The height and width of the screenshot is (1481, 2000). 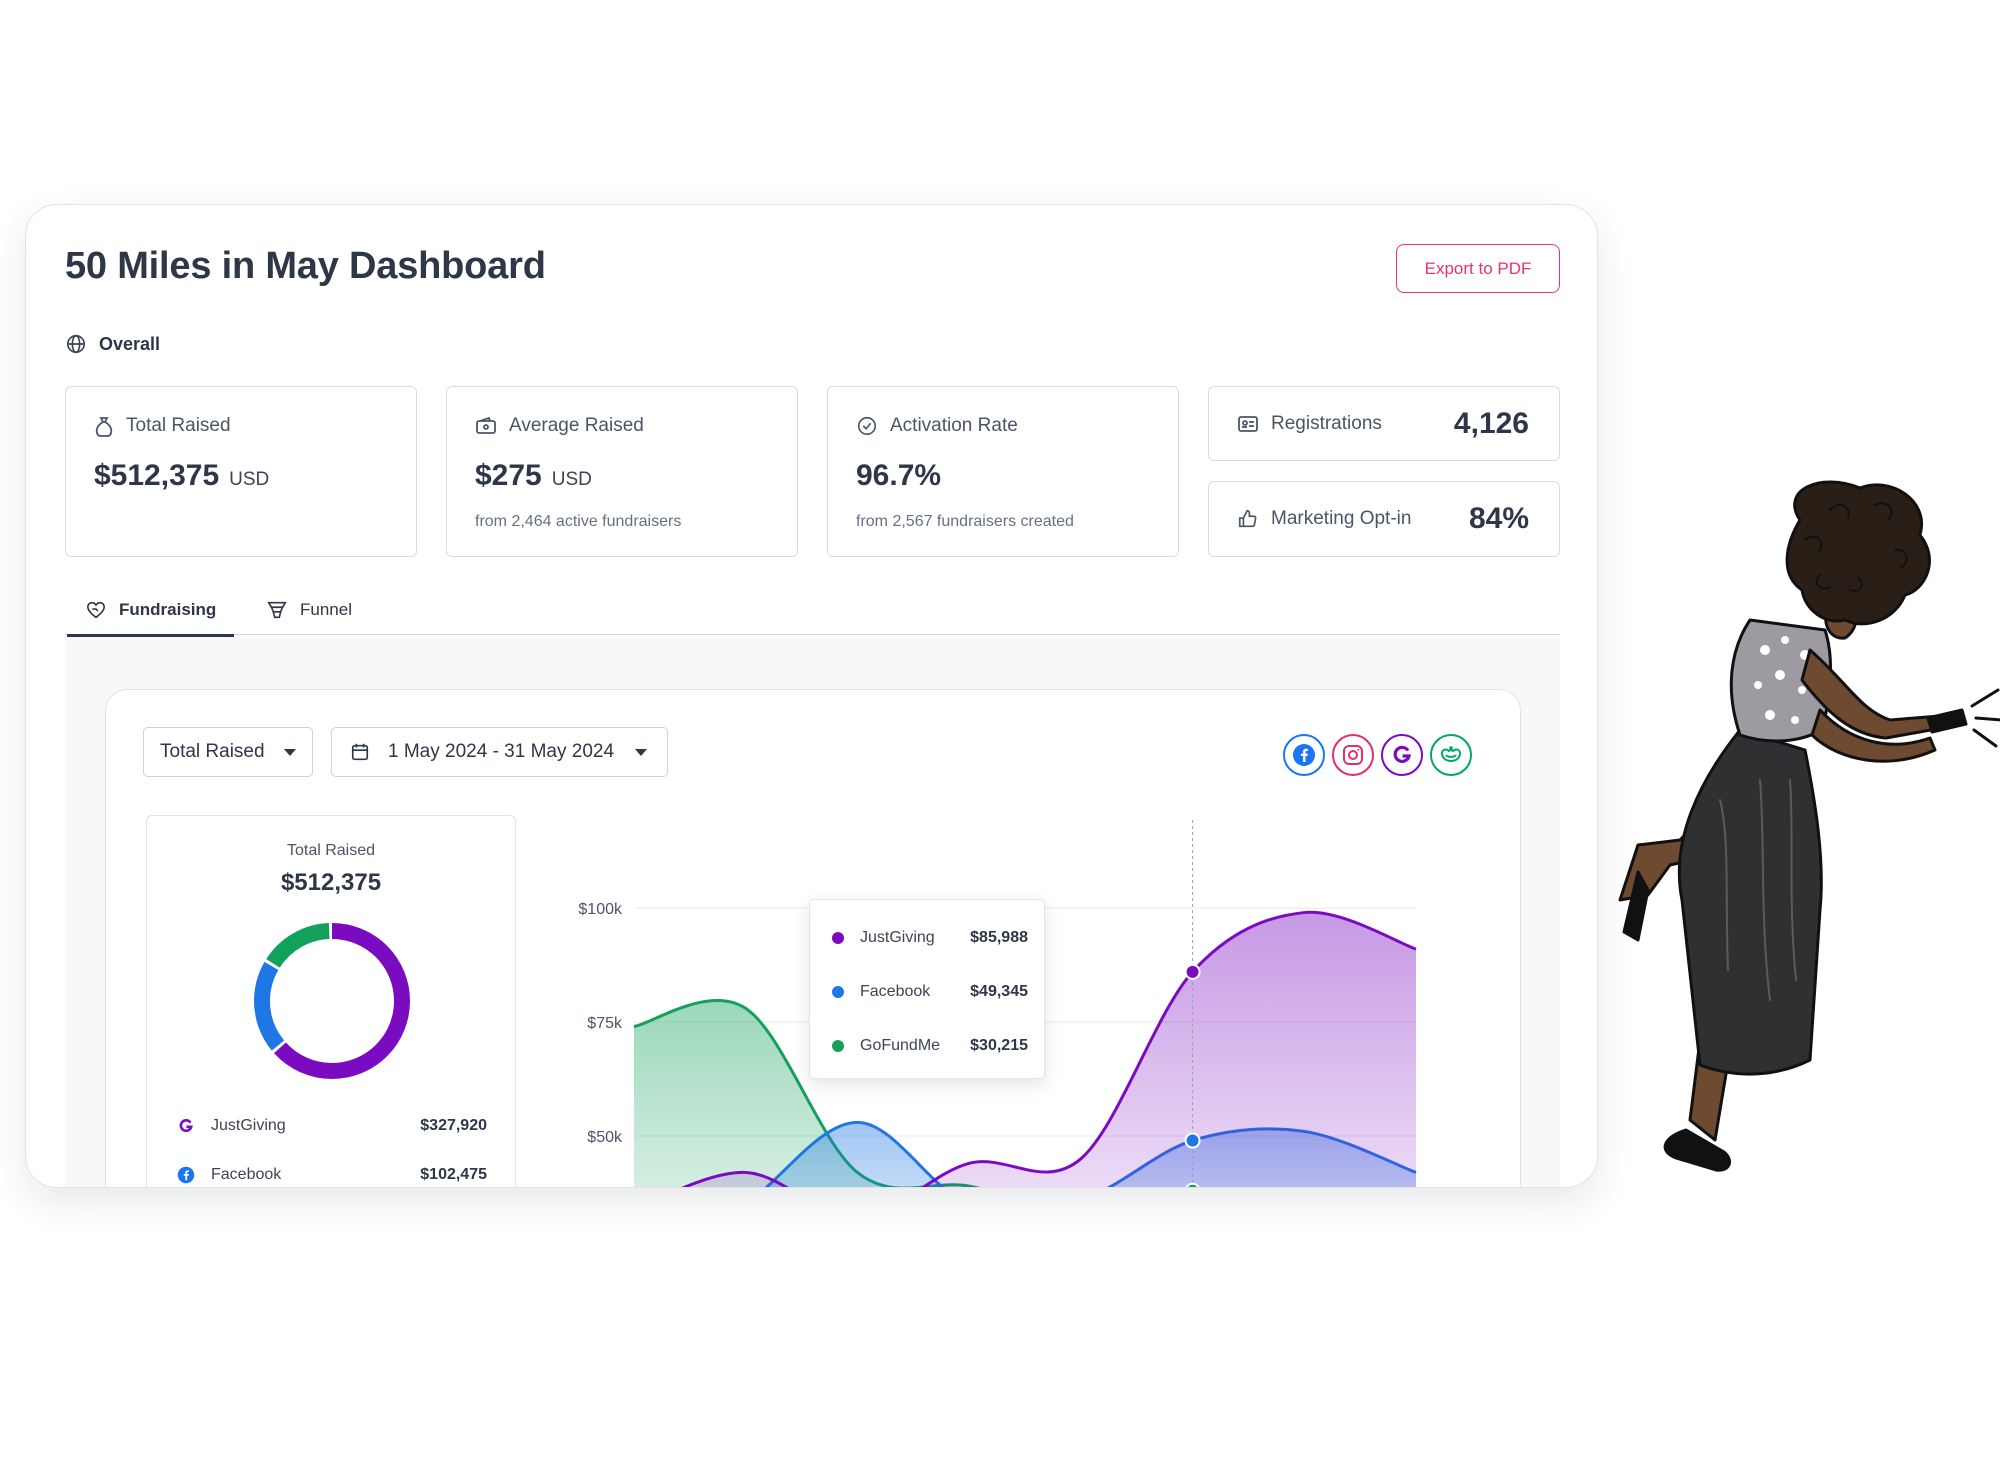 I want to click on y-tick-label: $75k, so click(x=605, y=1023).